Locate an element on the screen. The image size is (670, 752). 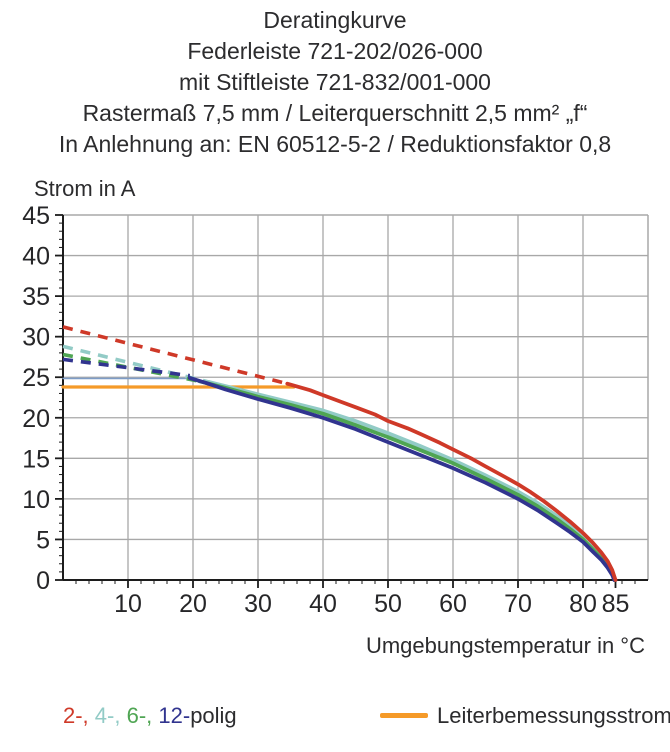
svg-text: 80 is located at coordinates (583, 604).